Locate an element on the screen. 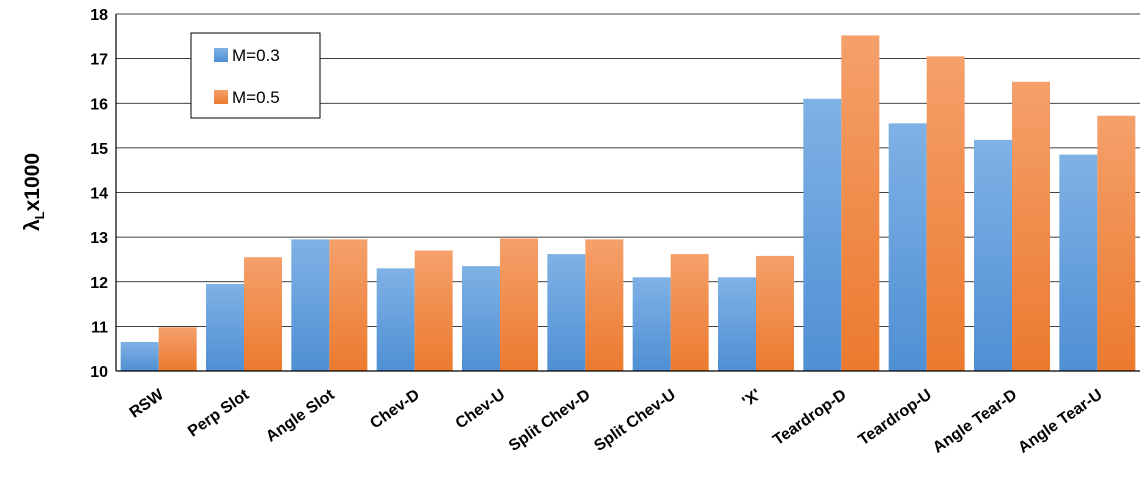 Image resolution: width=1140 pixels, height=501 pixels. y-tick-label: 13 is located at coordinates (99, 238).